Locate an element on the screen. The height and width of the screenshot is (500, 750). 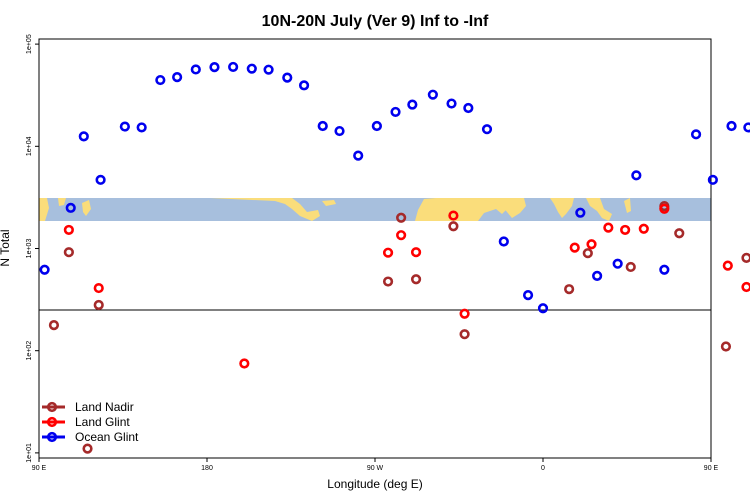
land-philippines is located at coordinates (627, 205).